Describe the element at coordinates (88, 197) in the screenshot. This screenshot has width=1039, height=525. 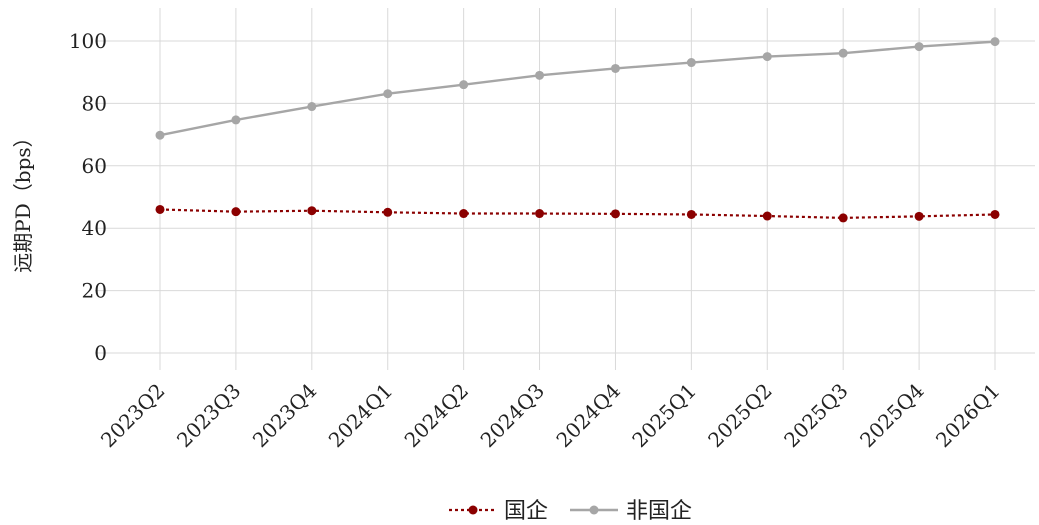
I see `y-axis-ticks: 0 20 40 60 80 100` at that location.